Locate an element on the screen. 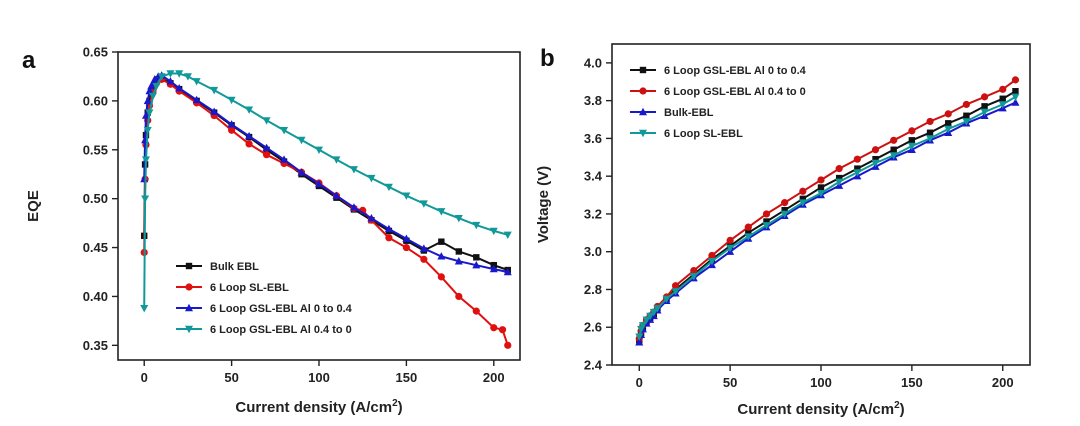 The image size is (1080, 426). x-tick-label: 50 is located at coordinates (231, 377).